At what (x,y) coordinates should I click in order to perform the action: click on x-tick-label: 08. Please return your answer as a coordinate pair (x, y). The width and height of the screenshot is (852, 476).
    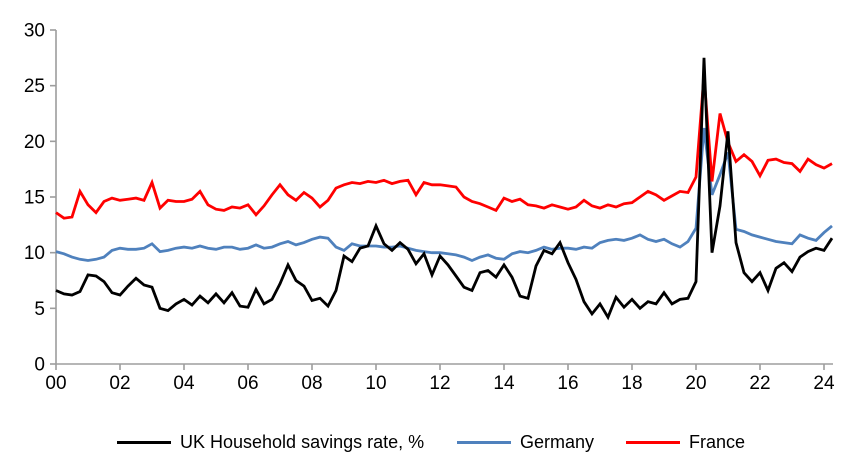
    Looking at the image, I should click on (311, 383).